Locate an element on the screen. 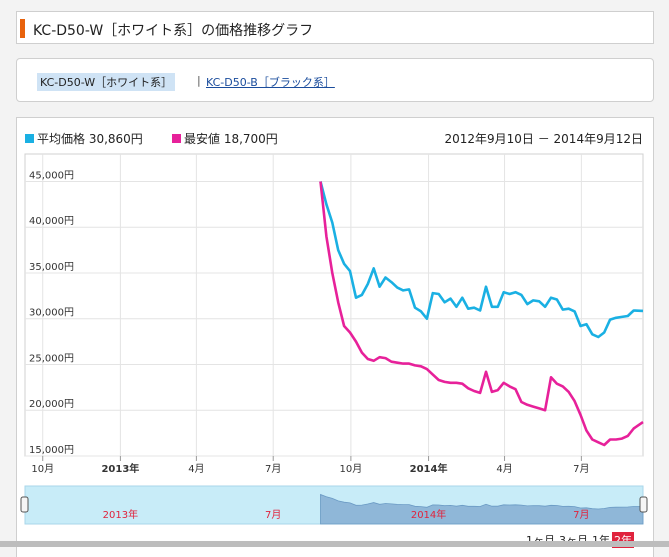  page-title: KC-D50-W［ホワイト系］の価格推移グラフ is located at coordinates (173, 31).